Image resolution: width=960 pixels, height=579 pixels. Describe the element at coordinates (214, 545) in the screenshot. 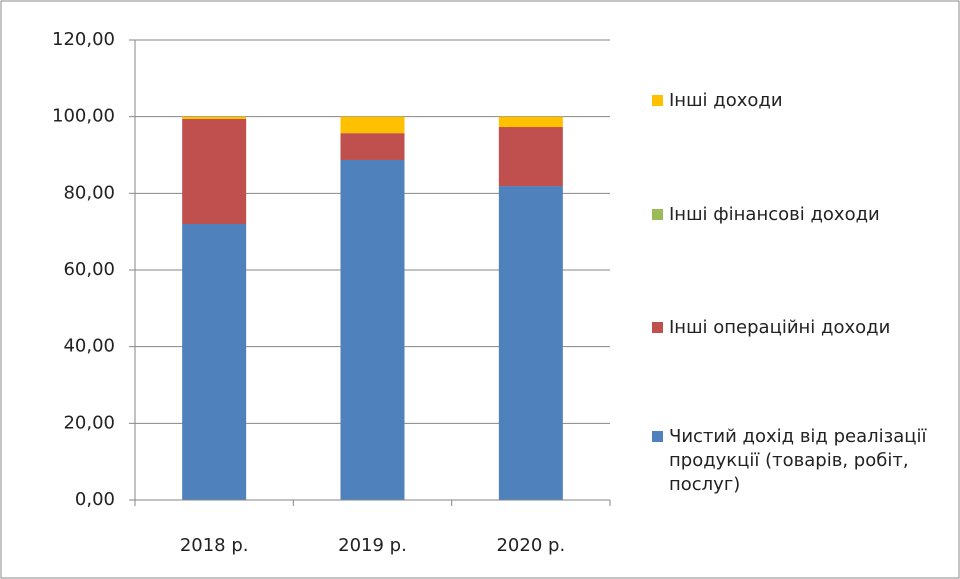

I see `x-tick-label: 2018 р.` at that location.